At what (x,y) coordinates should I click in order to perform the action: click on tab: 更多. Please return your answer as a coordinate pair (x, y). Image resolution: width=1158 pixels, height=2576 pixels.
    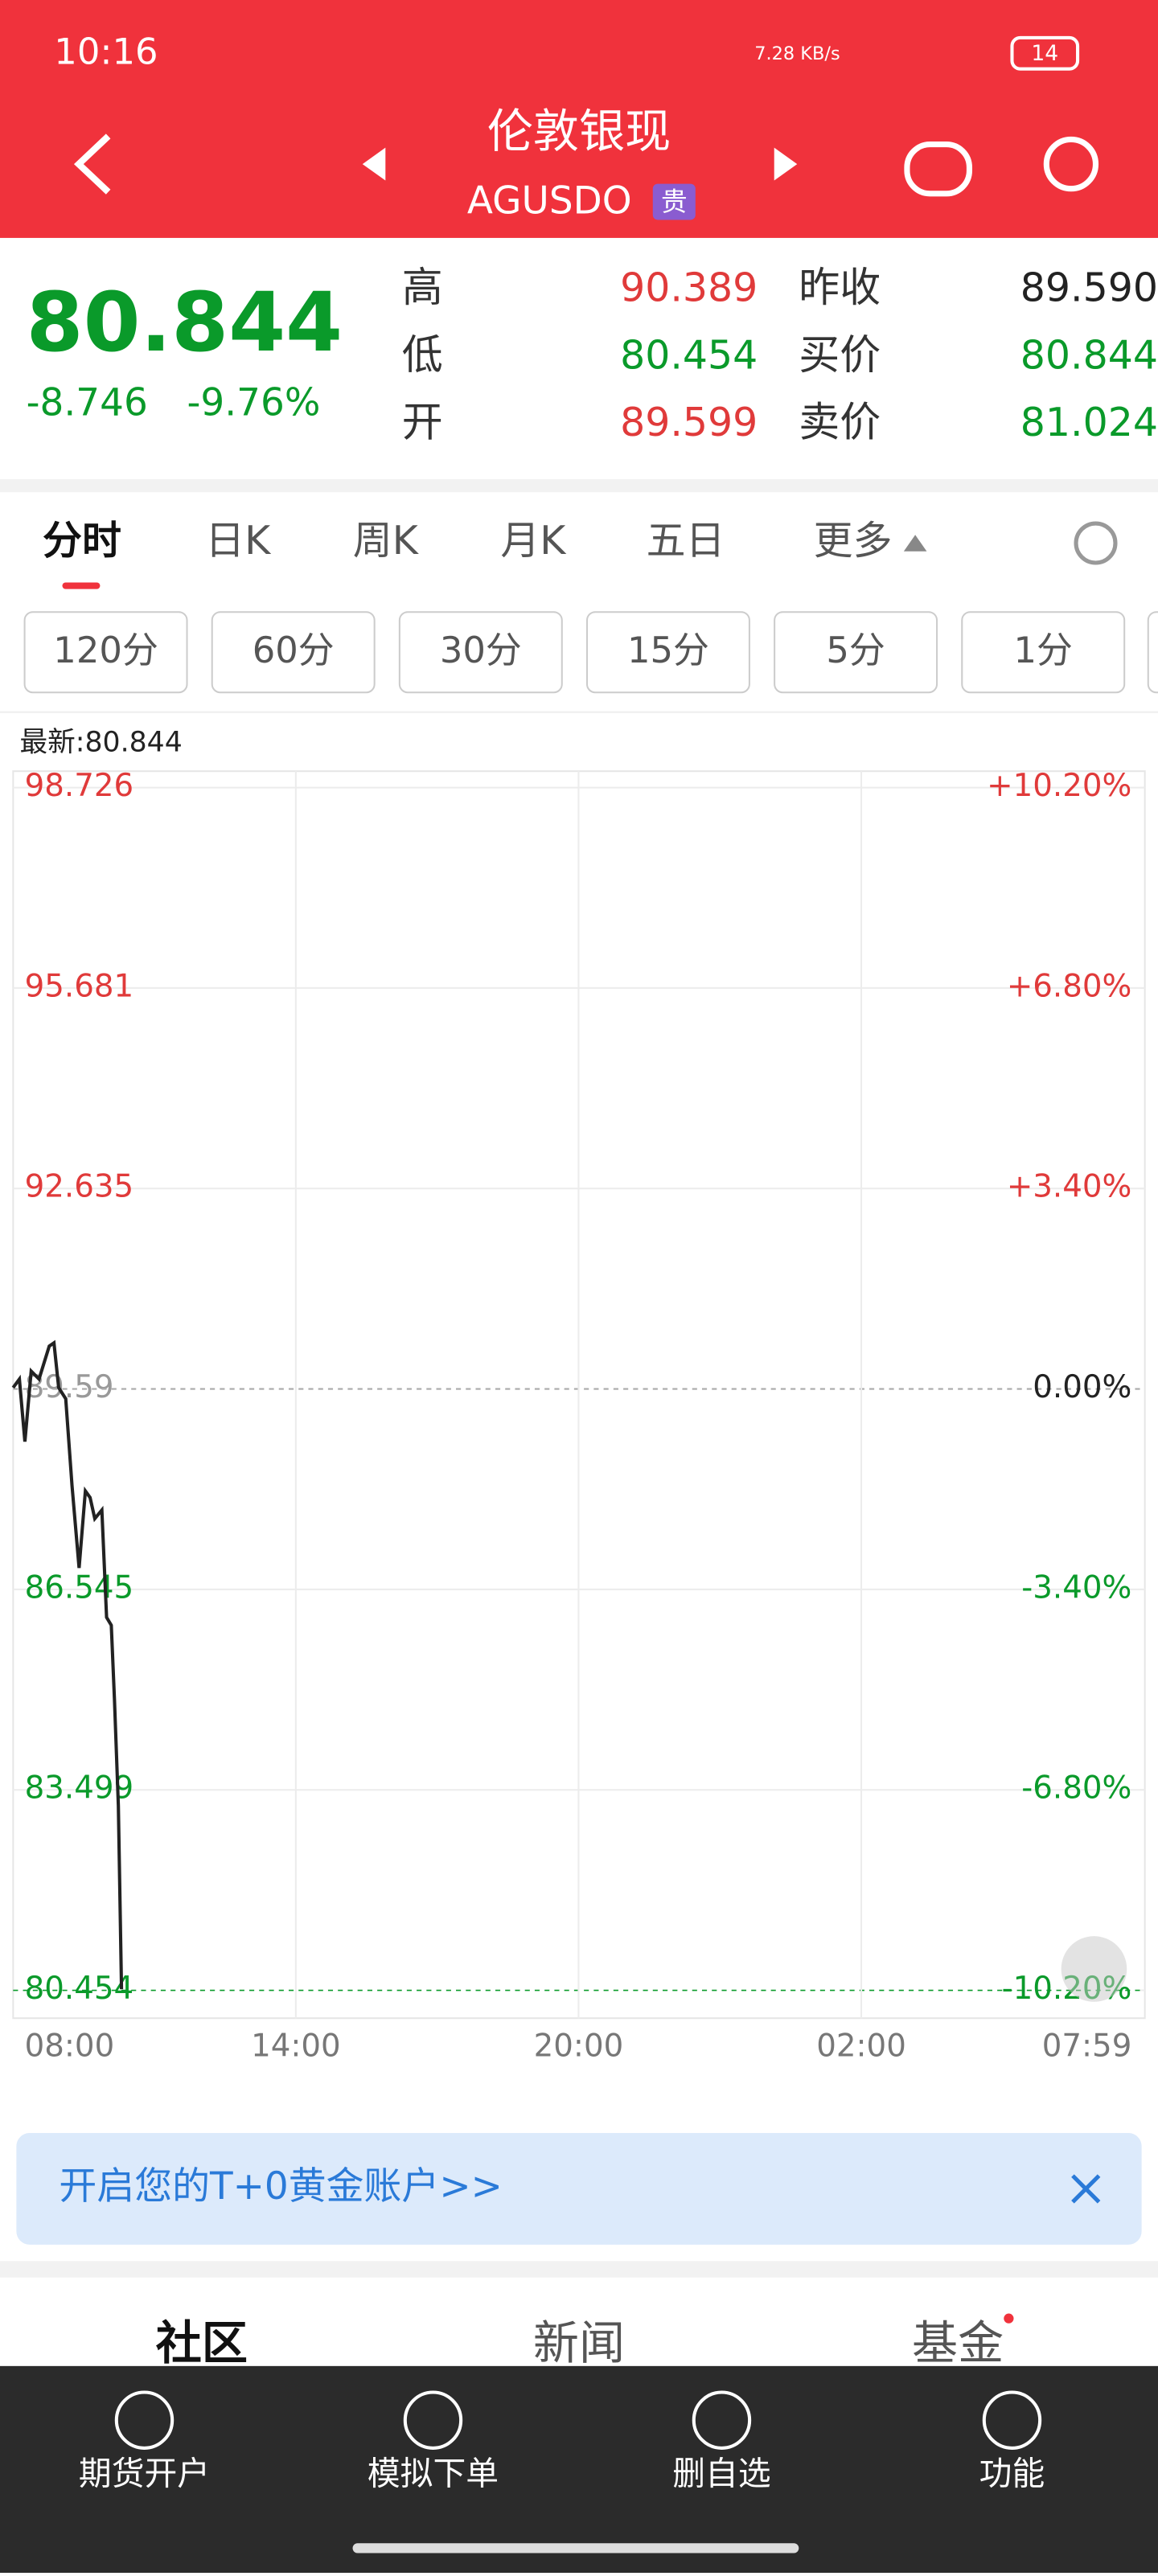
    Looking at the image, I should click on (853, 541).